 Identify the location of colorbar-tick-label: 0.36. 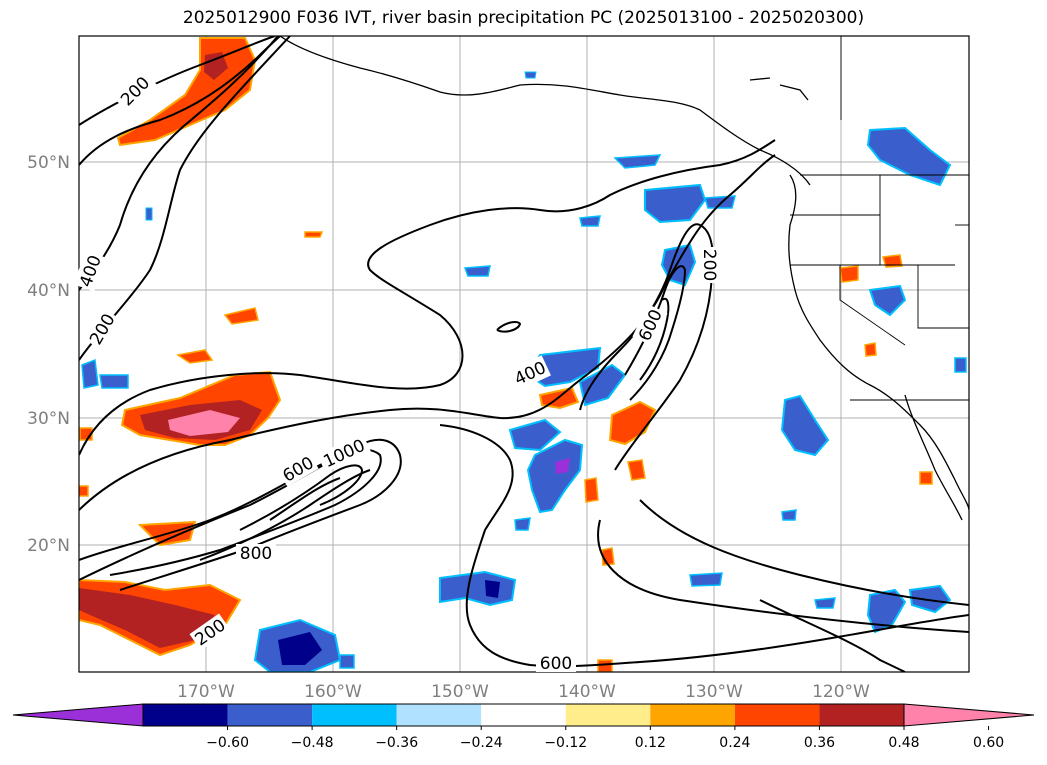
(819, 743).